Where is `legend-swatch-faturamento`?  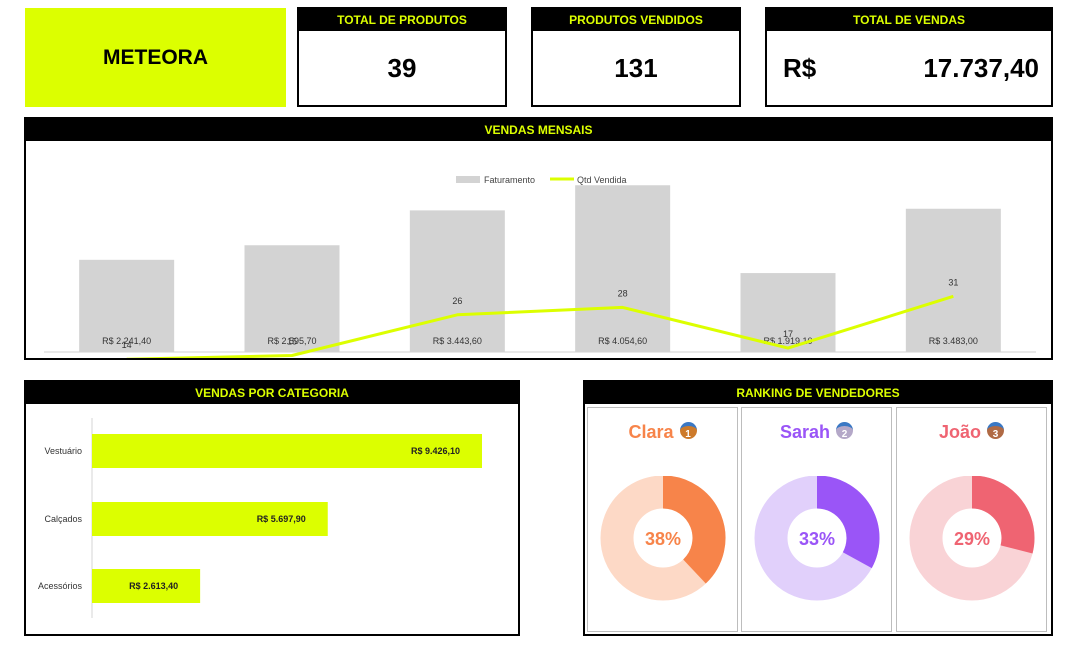
legend-swatch-faturamento is located at coordinates (468, 179).